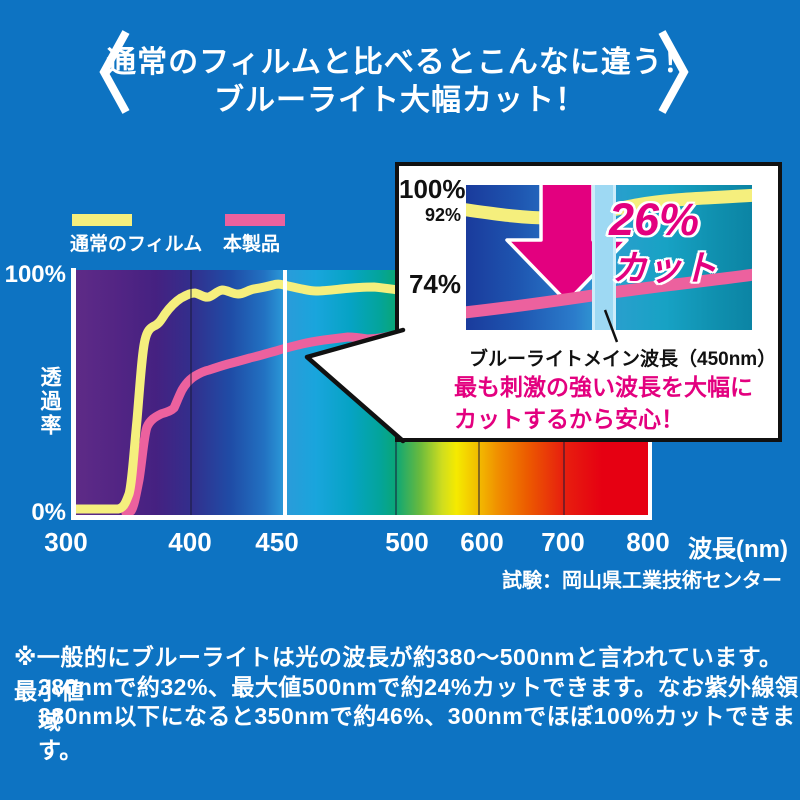  What do you see at coordinates (563, 542) in the screenshot?
I see `x-tick-700: 700` at bounding box center [563, 542].